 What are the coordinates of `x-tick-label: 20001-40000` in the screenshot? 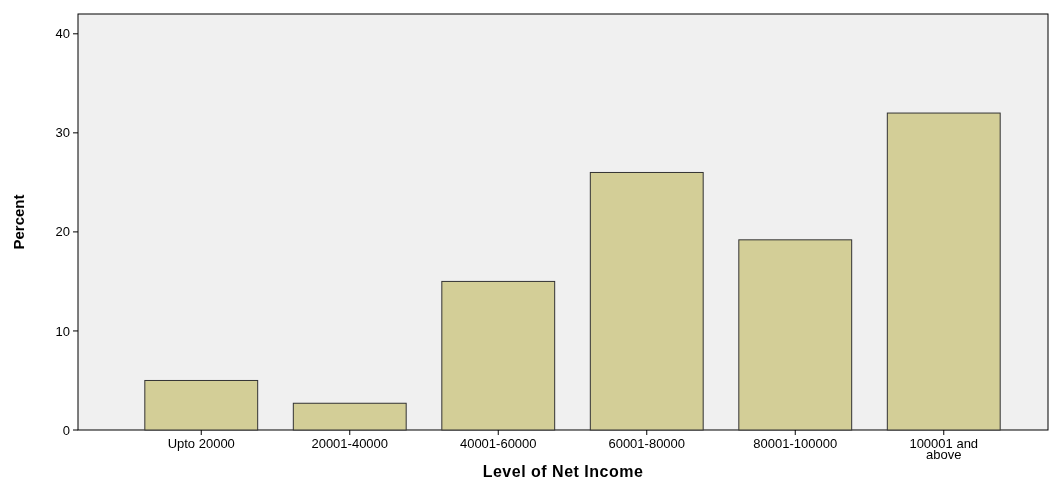 It's located at (350, 443).